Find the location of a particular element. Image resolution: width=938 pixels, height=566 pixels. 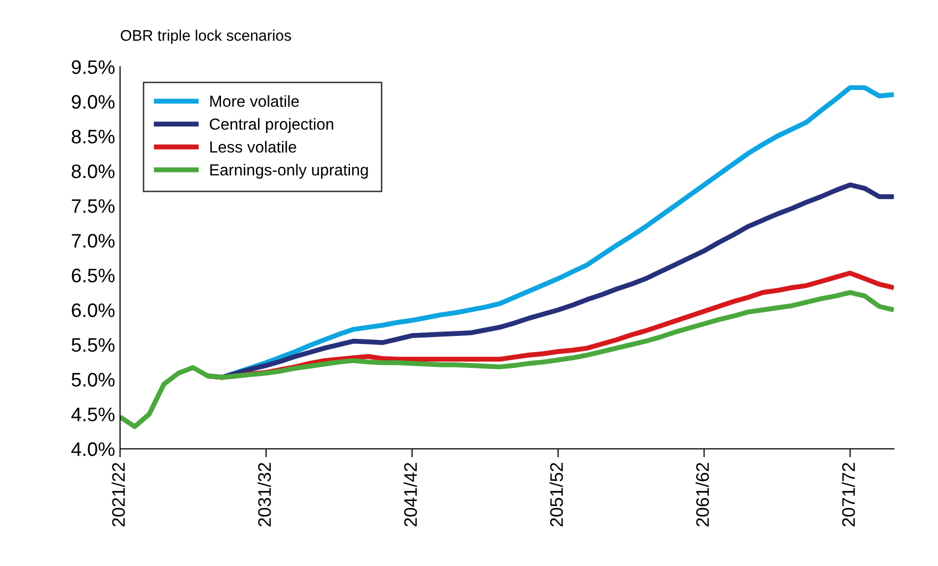

x-tick-label: 2031/32 is located at coordinates (264, 494).